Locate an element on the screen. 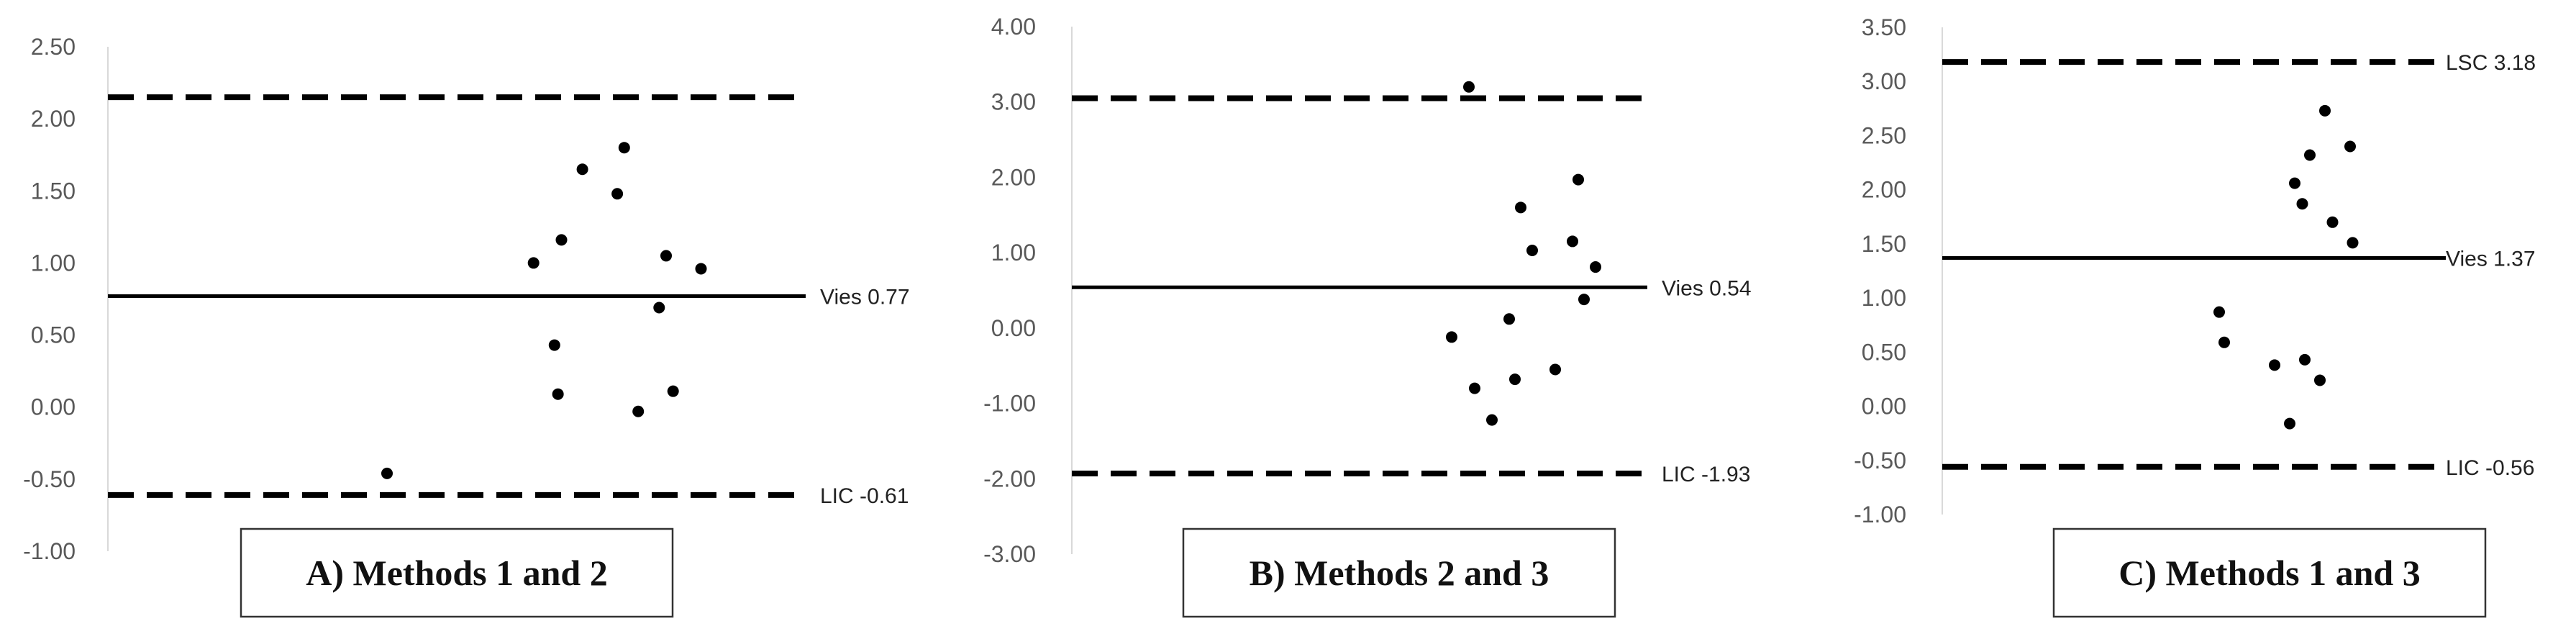 This screenshot has width=2576, height=639. y-tick-label: 4.00 is located at coordinates (1014, 27).